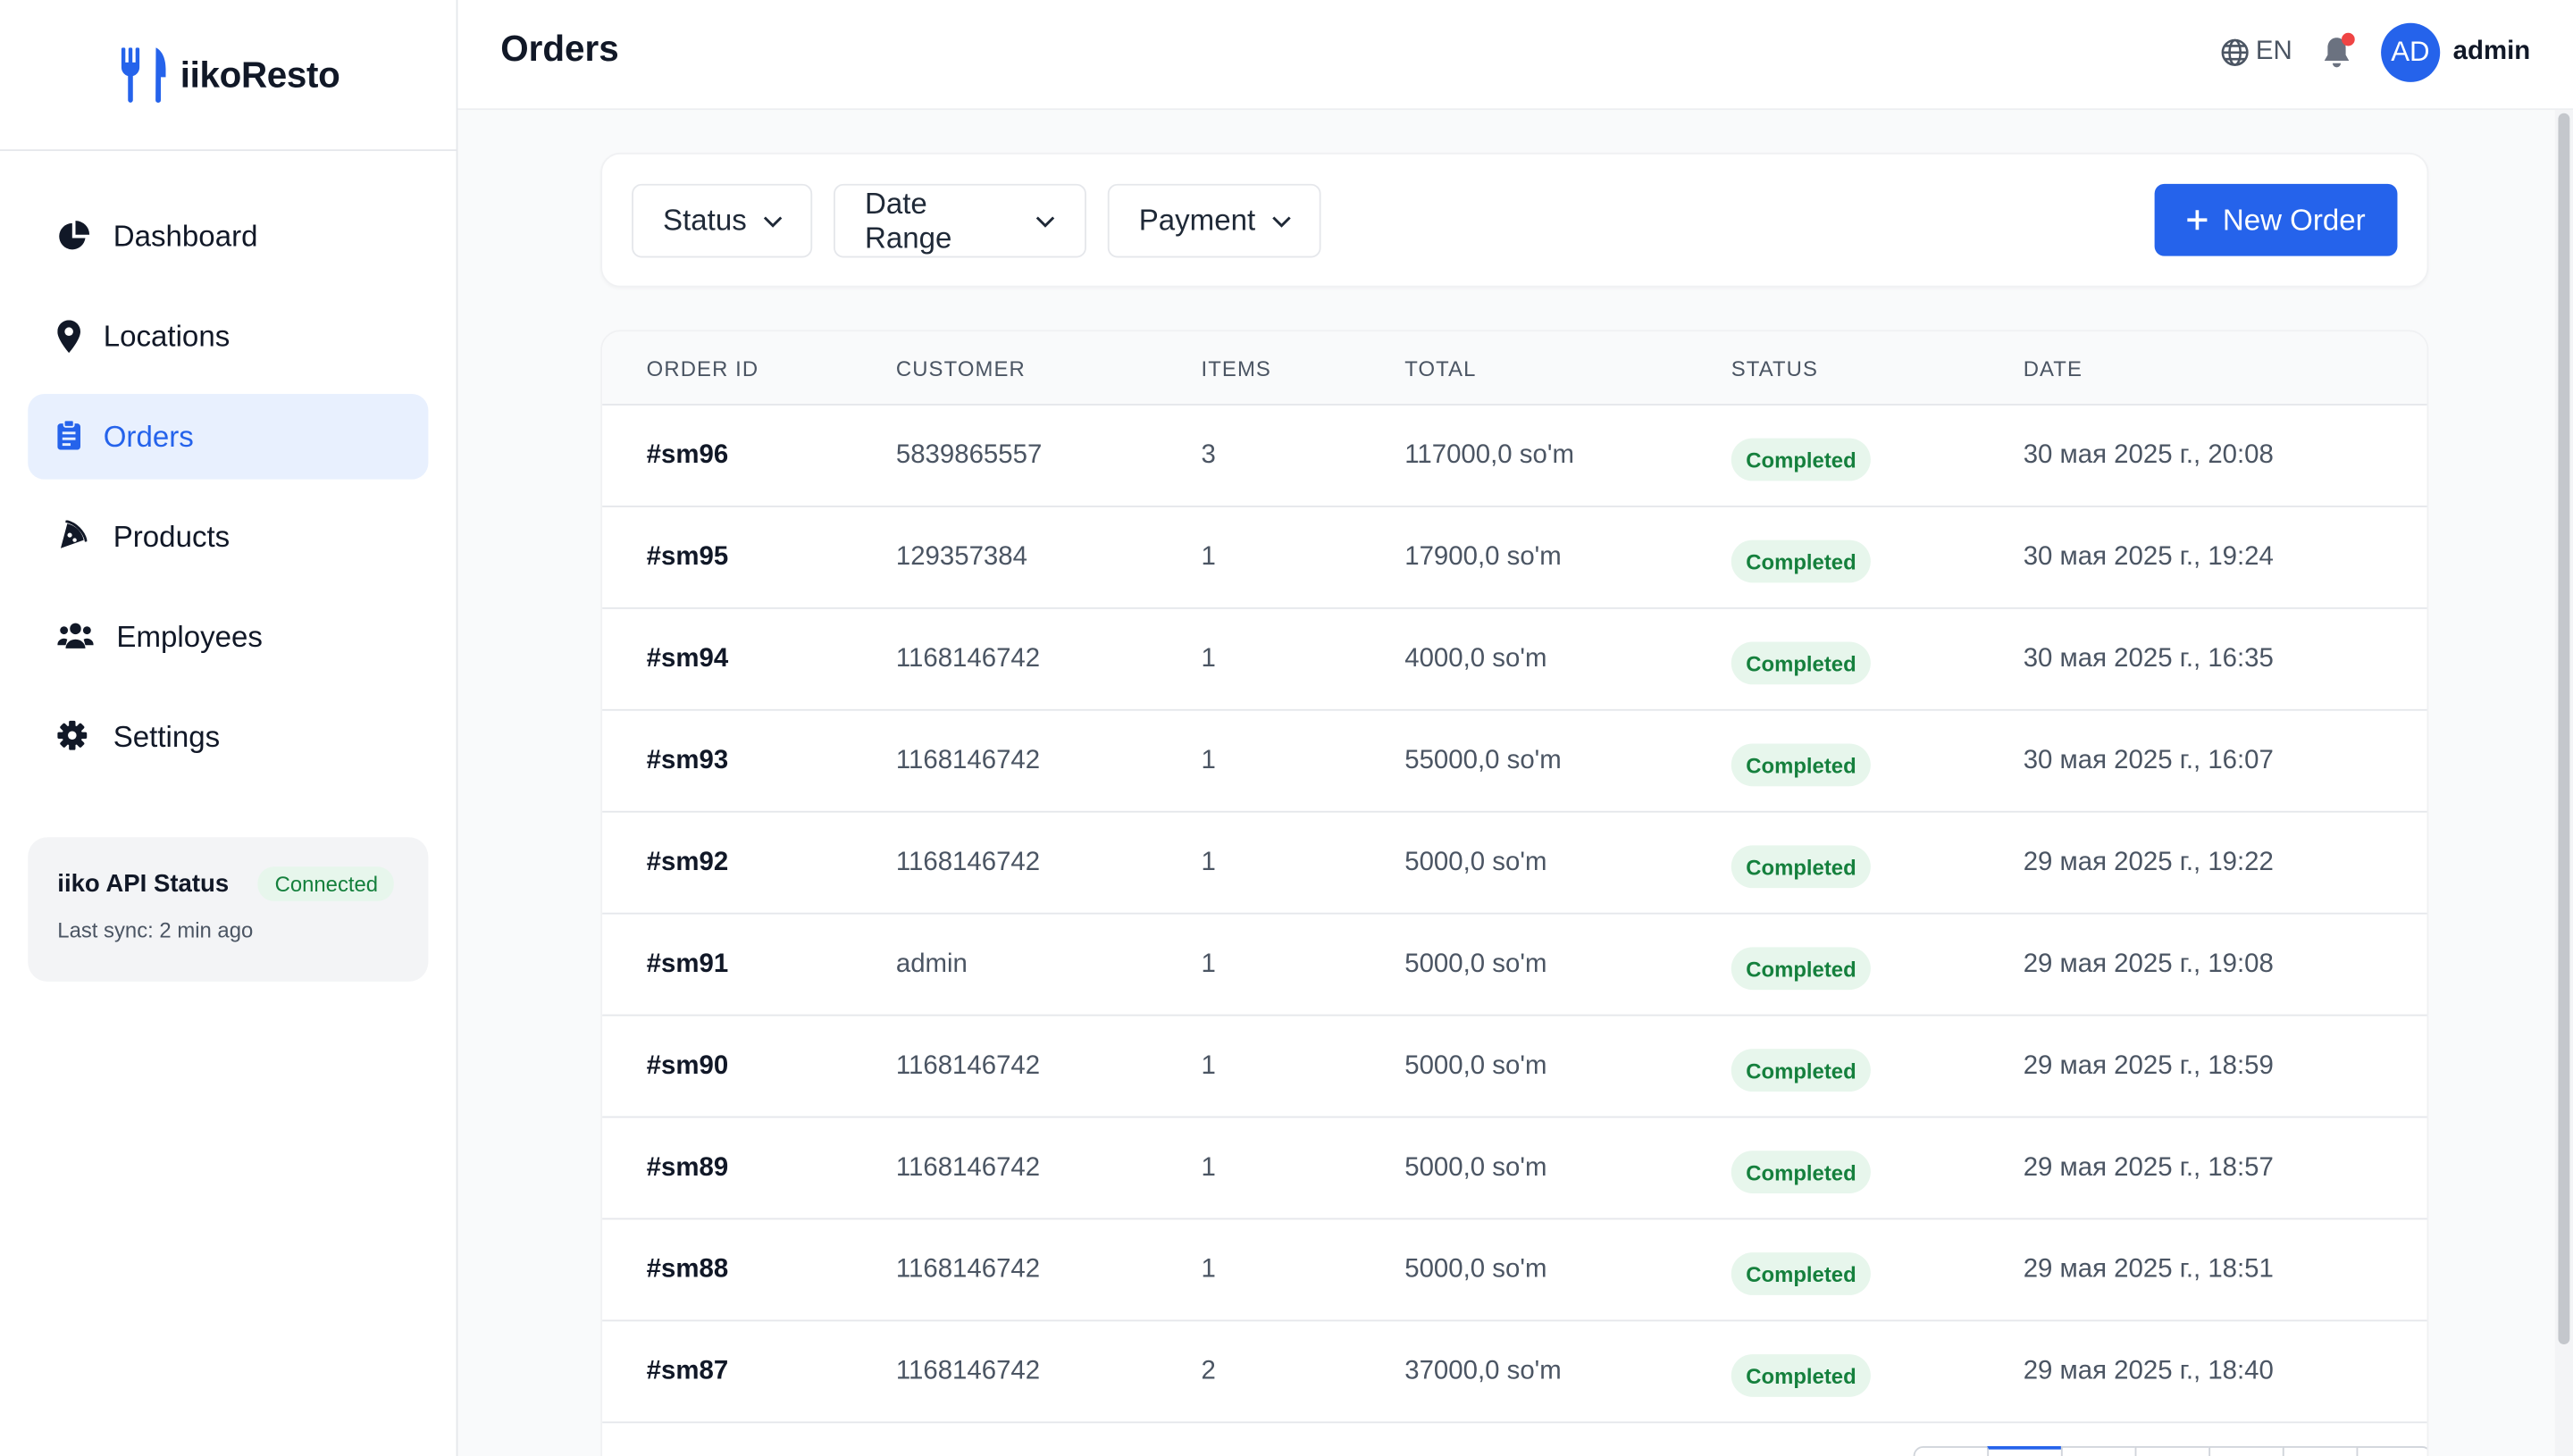 The height and width of the screenshot is (1456, 2573). I want to click on gear-icon, so click(73, 737).